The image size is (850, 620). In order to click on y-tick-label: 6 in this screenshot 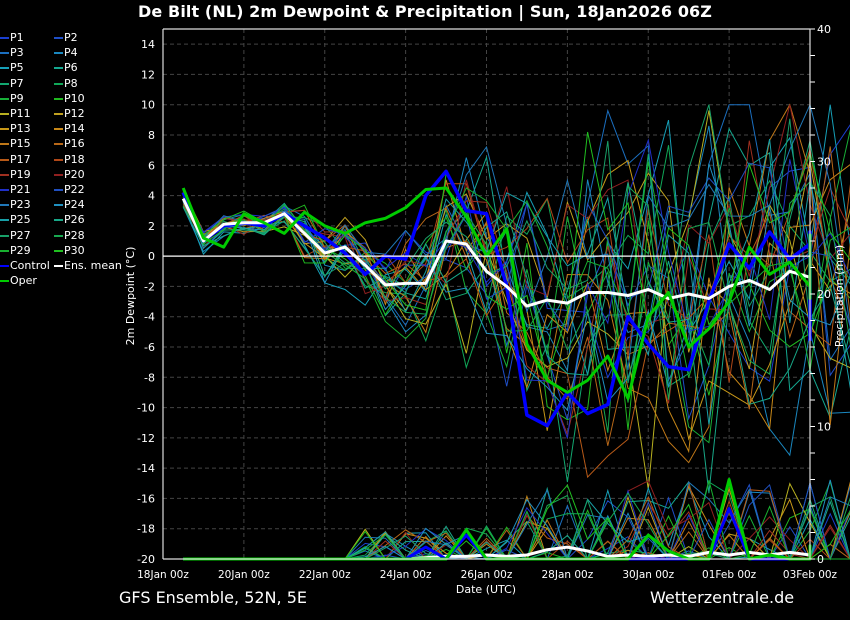, I will do `click(151, 165)`.